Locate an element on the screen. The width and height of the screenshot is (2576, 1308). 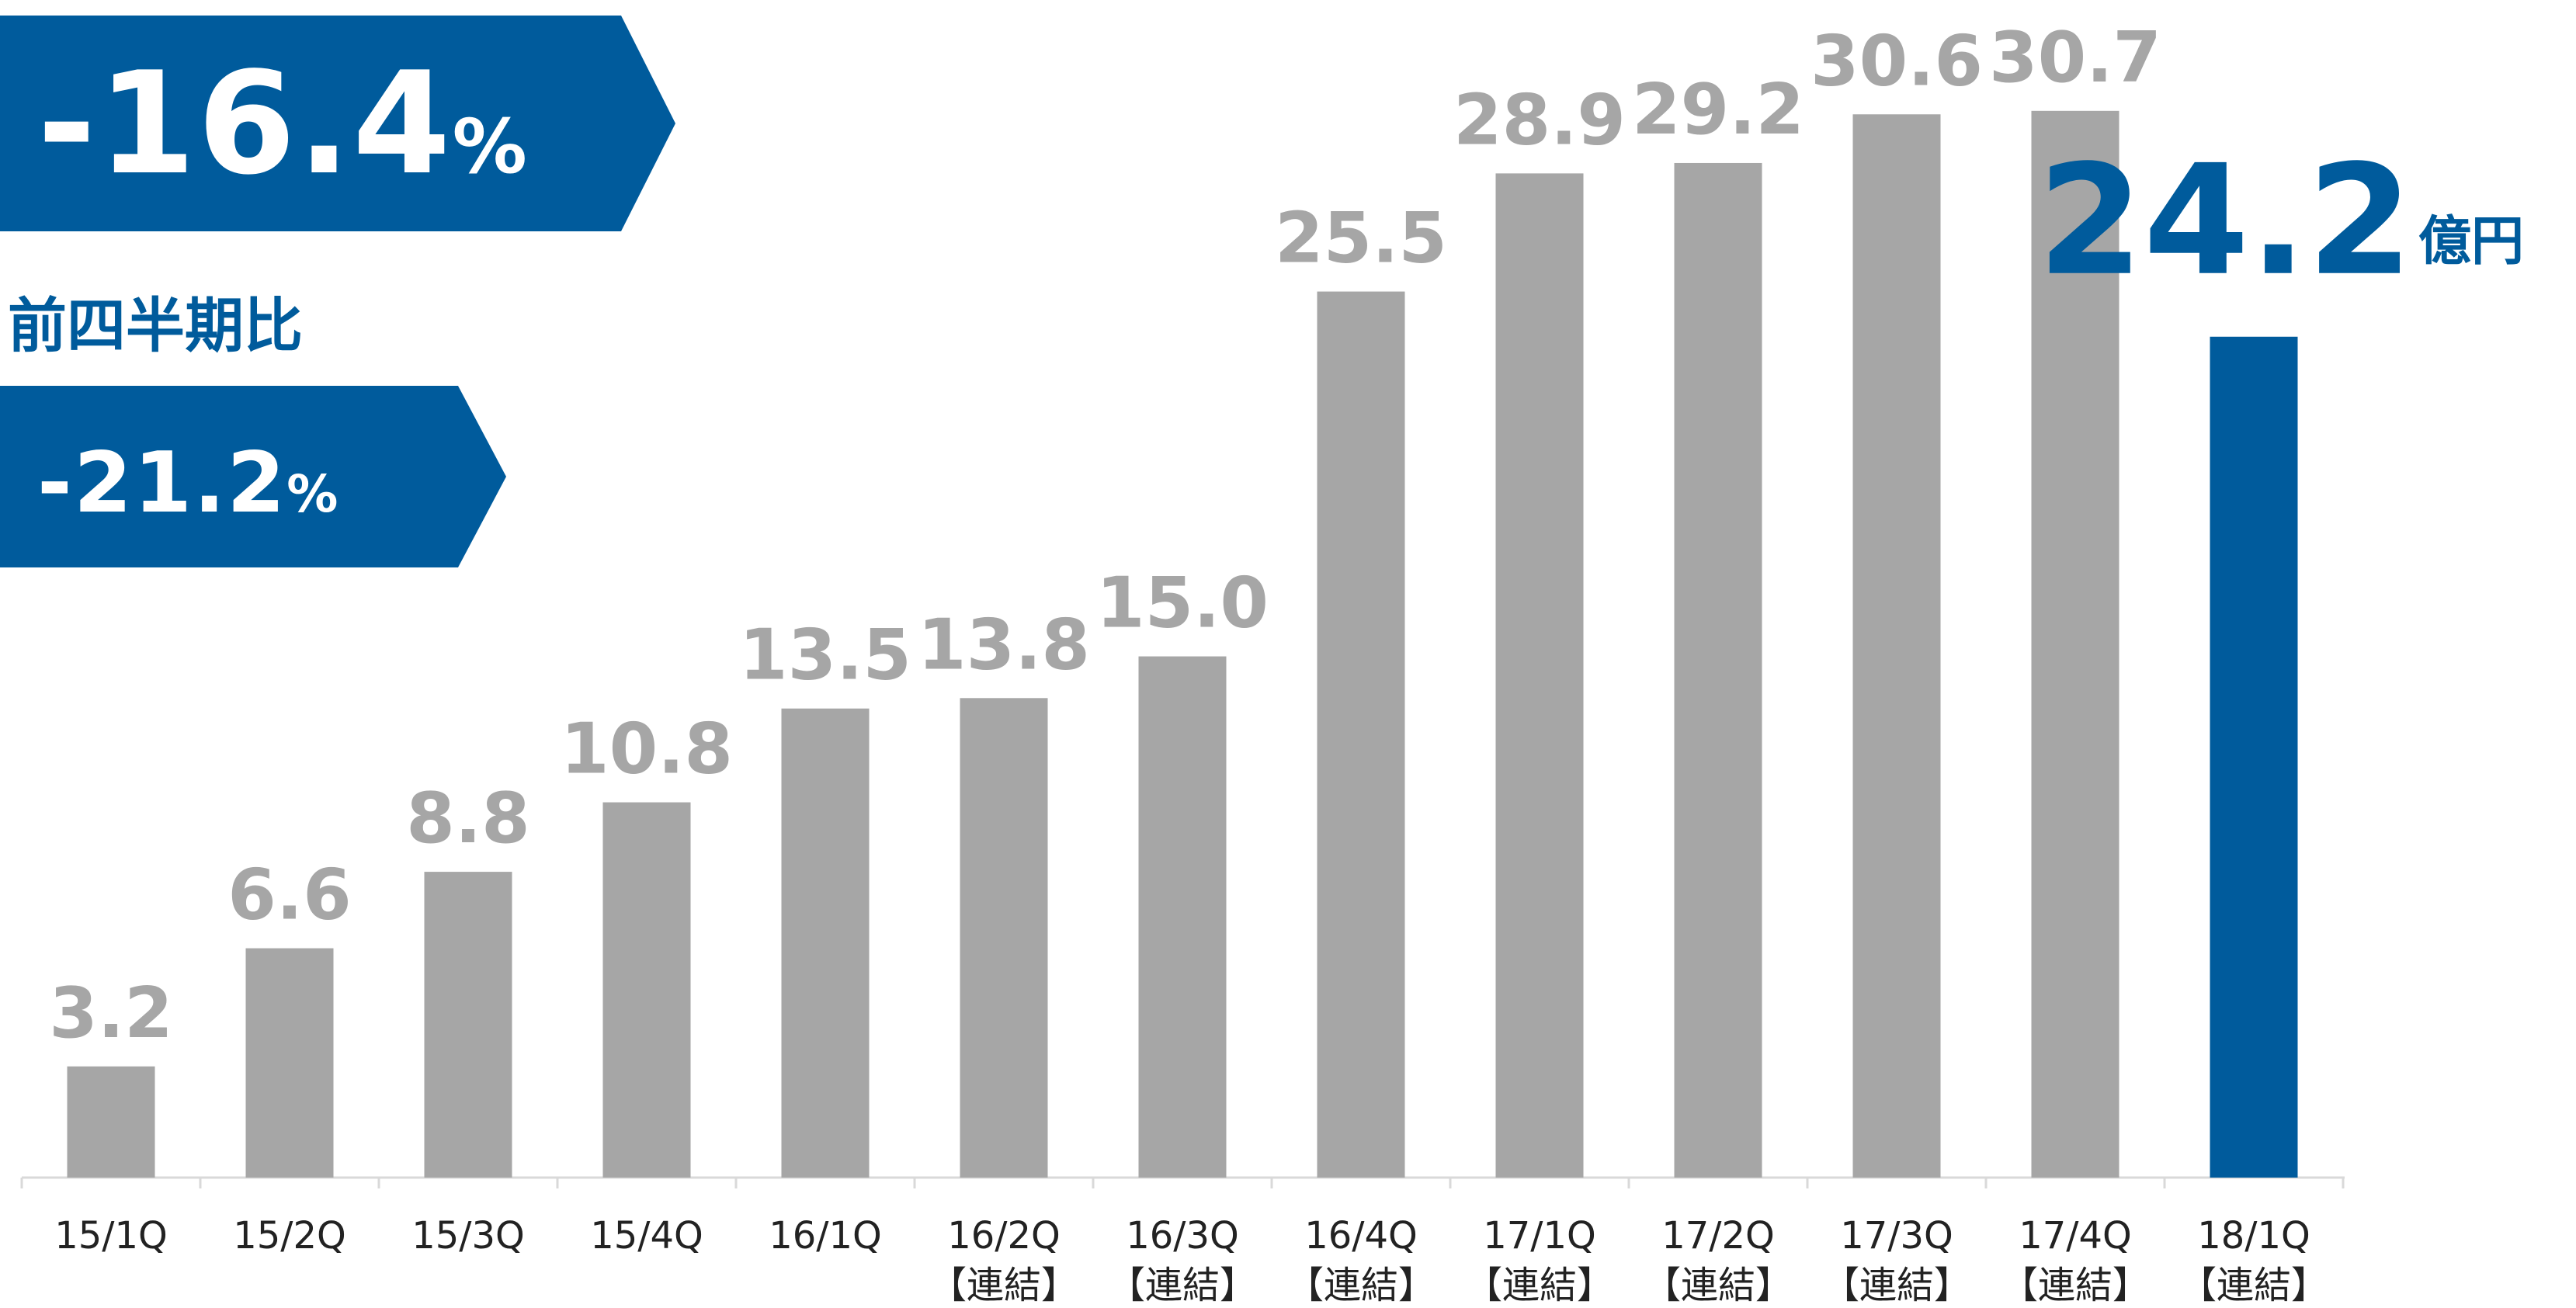
x-tick-label: 16/4Q is located at coordinates (1361, 1236).